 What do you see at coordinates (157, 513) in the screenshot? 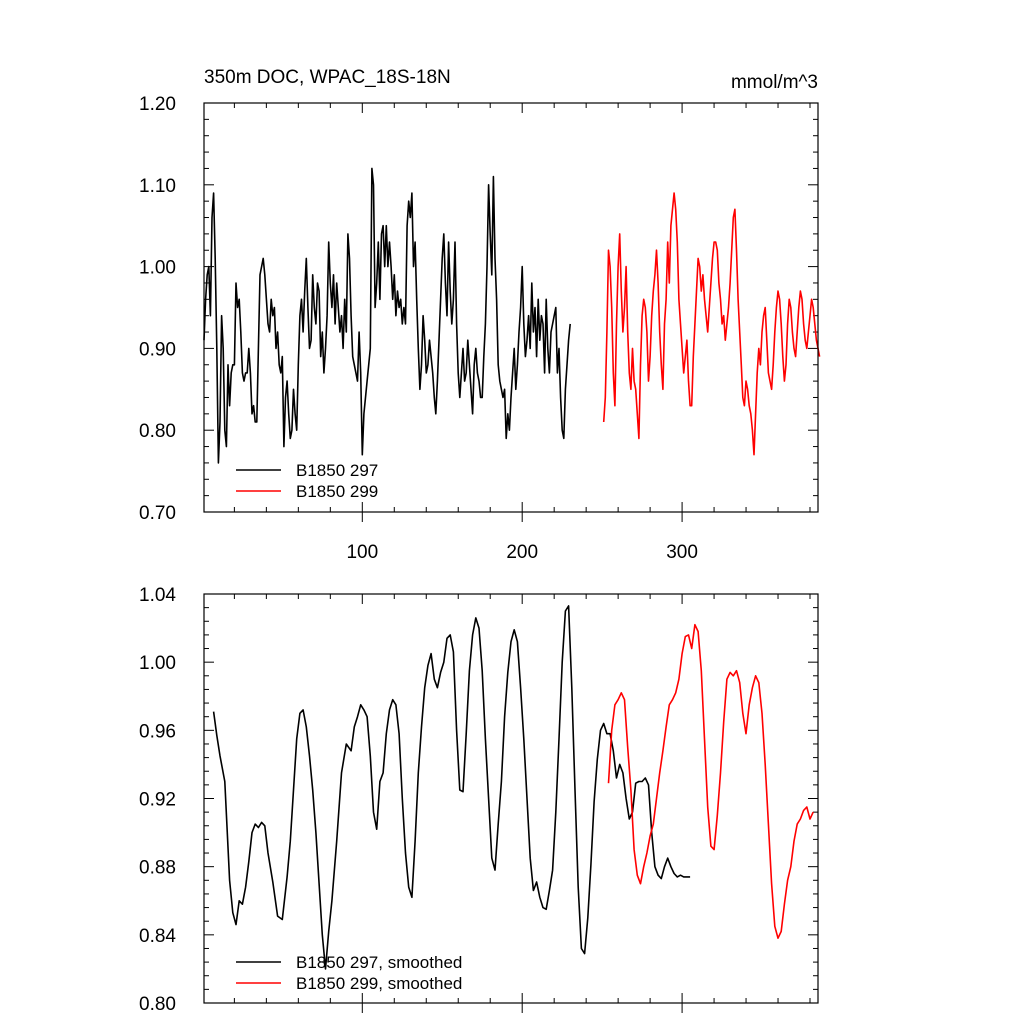
I see `y-tick-label: 0.70` at bounding box center [157, 513].